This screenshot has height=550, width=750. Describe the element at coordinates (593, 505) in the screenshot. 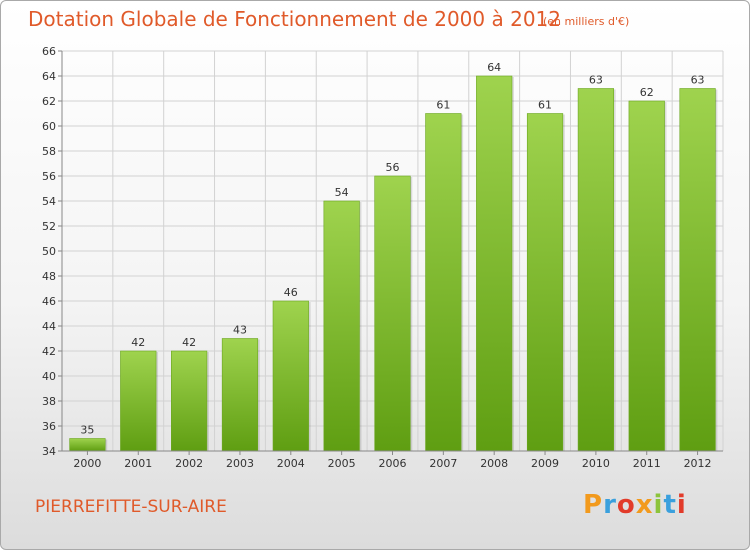

I see `logo-letter: P` at that location.